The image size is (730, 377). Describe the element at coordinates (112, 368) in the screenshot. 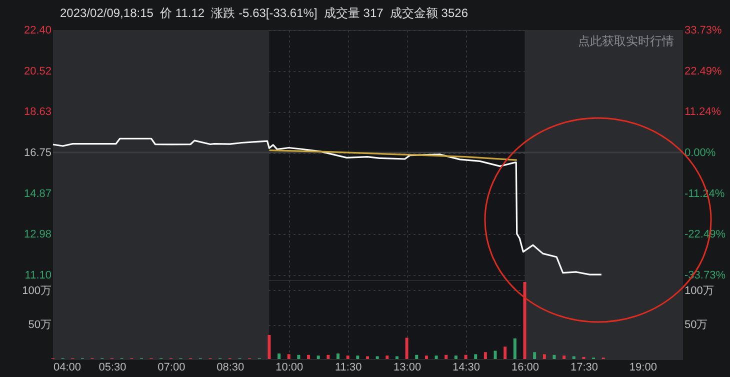

I see `x-tick-label: 05:30` at that location.